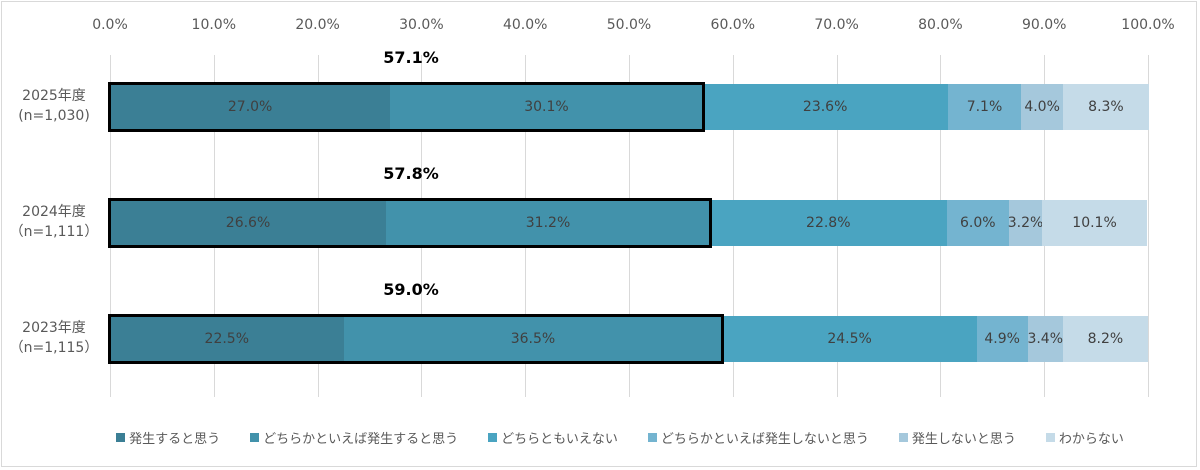  Describe the element at coordinates (525, 25) in the screenshot. I see `x-tick-label: 40.0%` at that location.